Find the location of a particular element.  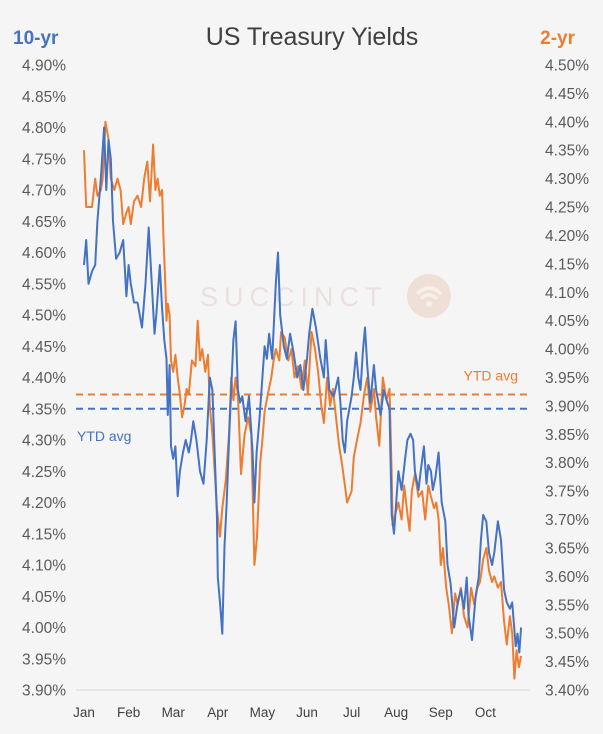

right-tick-label: 3.95% is located at coordinates (567, 378).